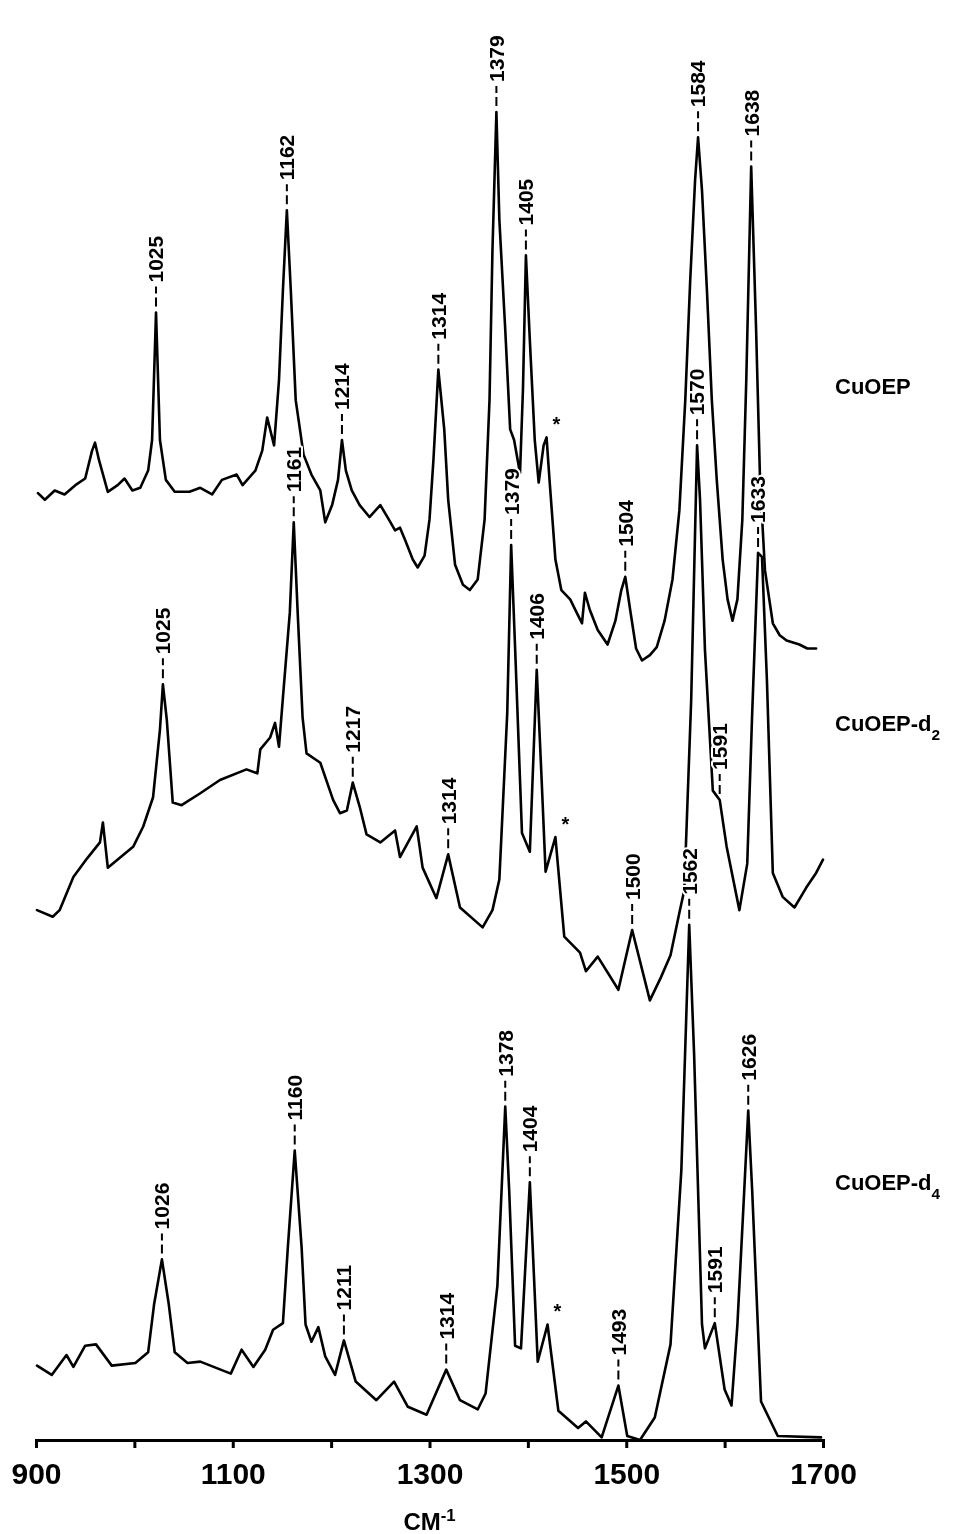 The image size is (965, 1534). I want to click on annotation: 1162, so click(287, 157).